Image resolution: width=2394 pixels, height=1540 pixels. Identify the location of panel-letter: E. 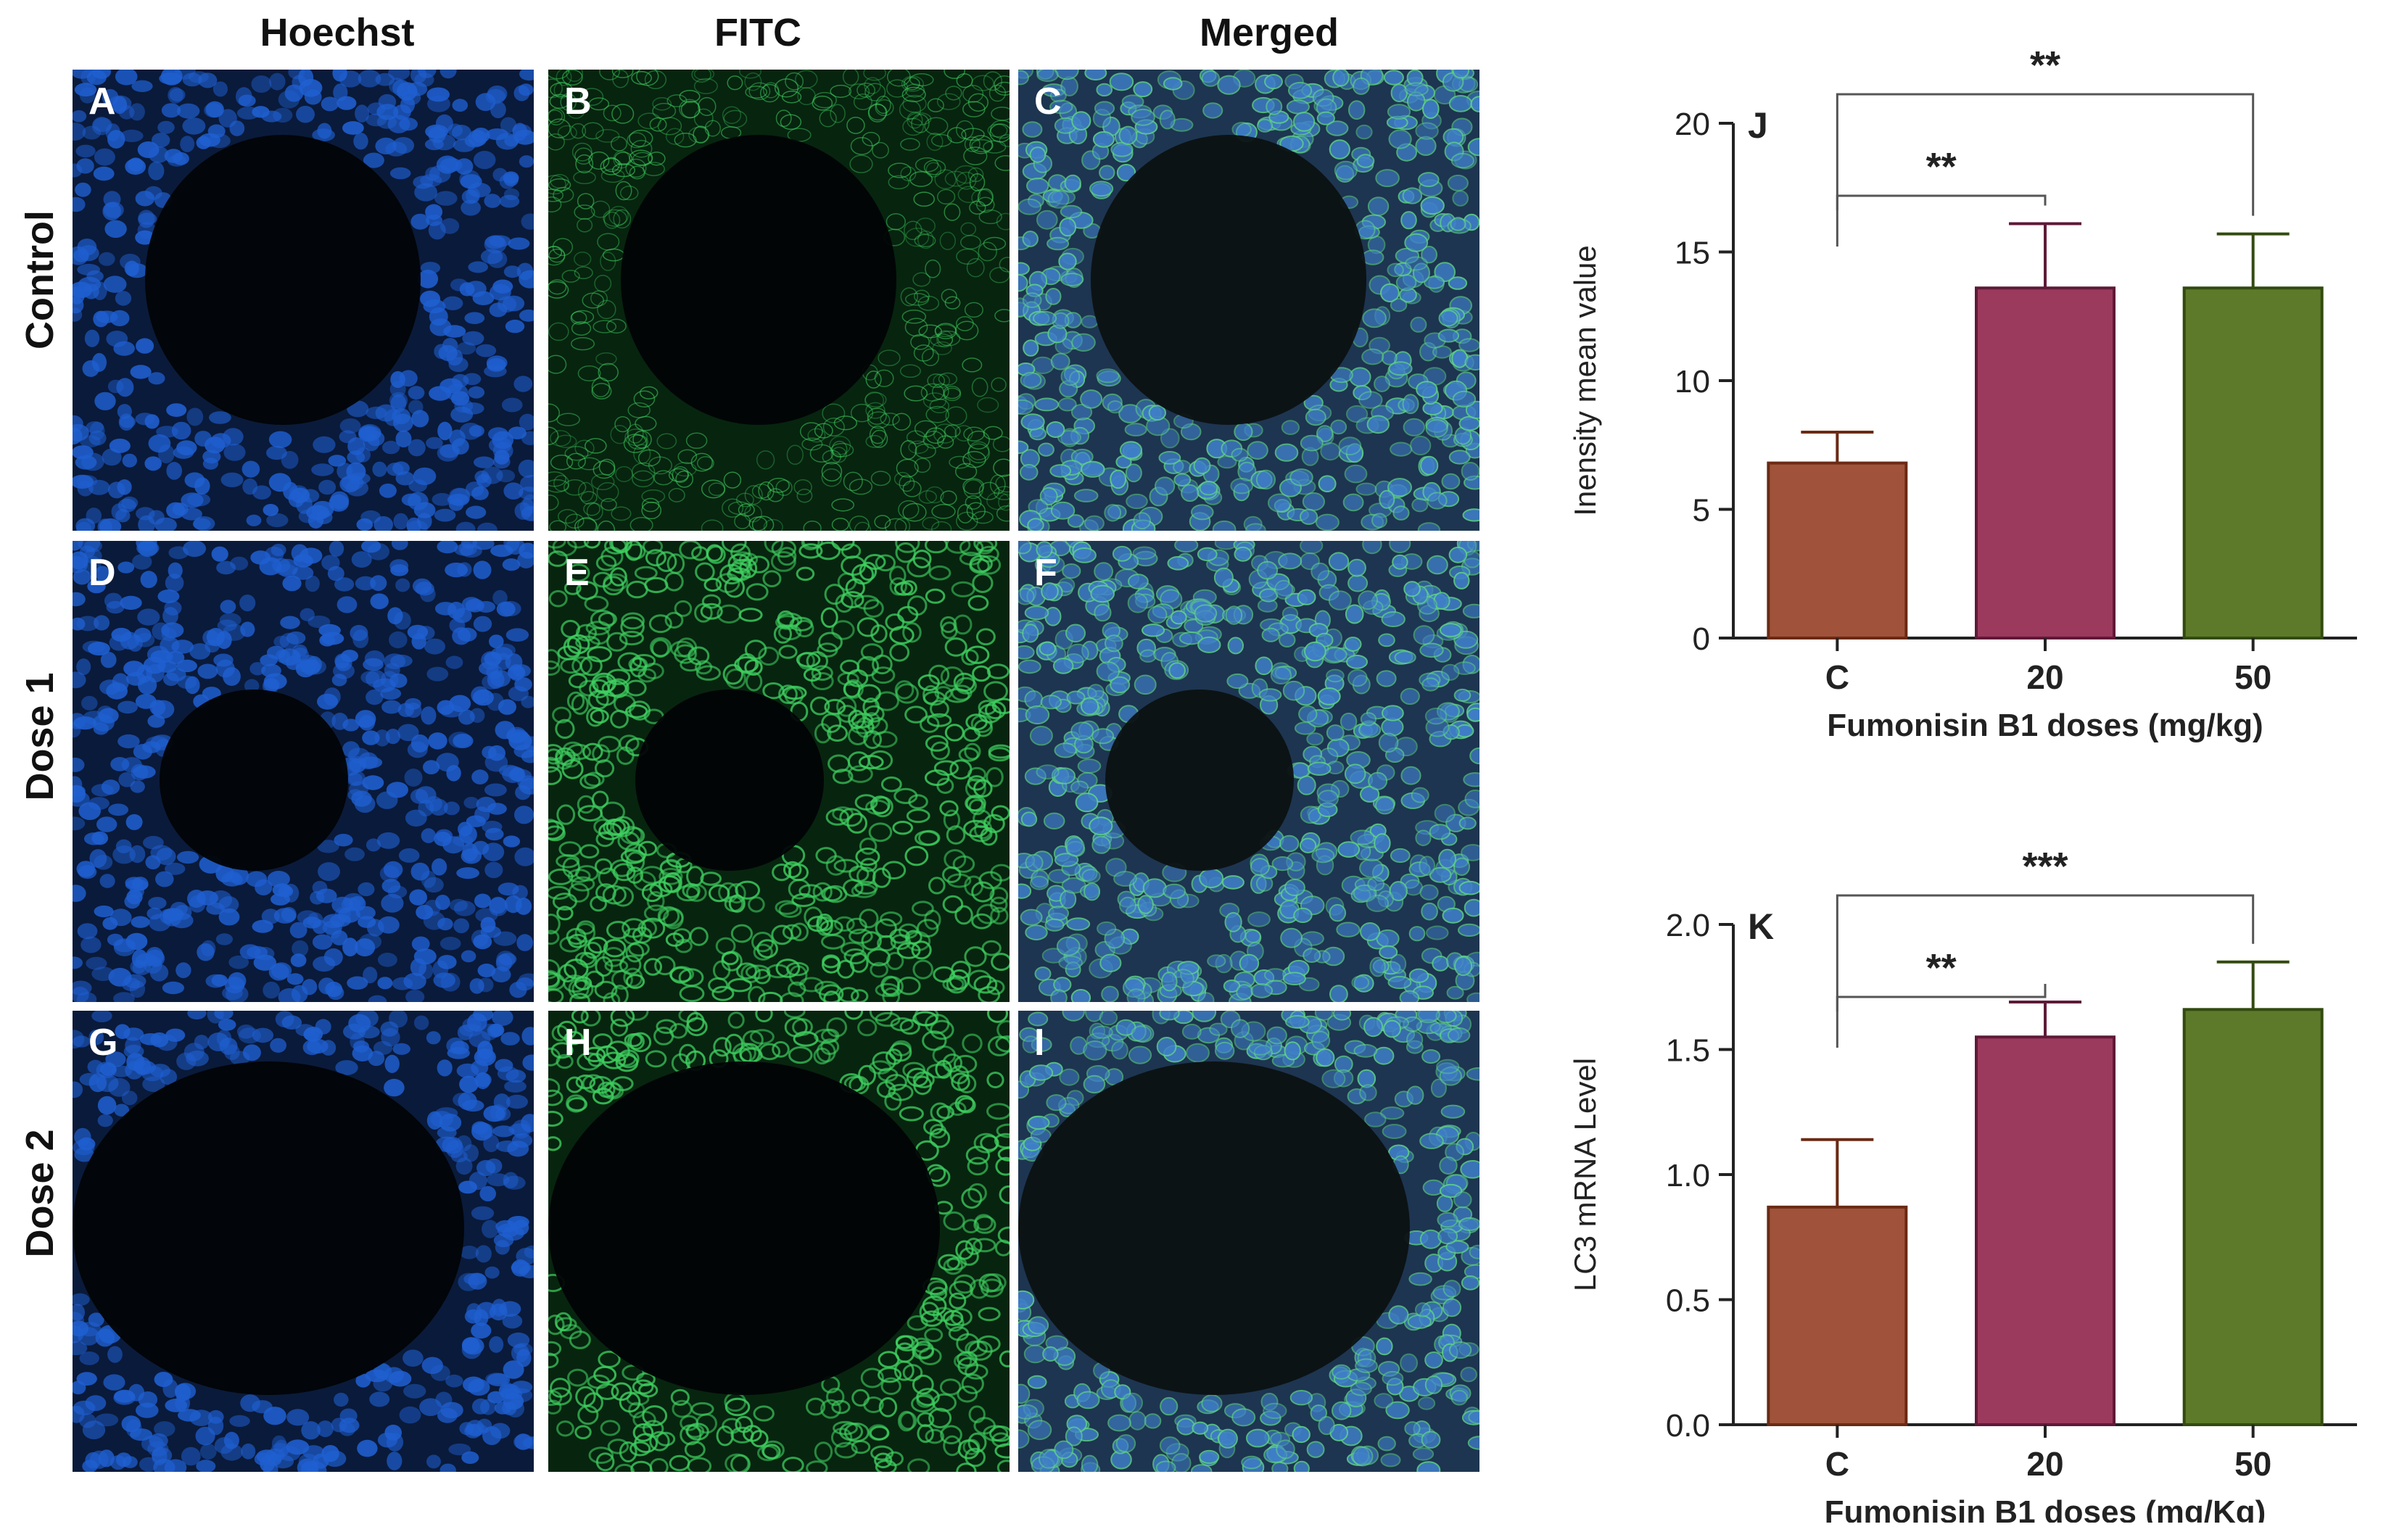
(577, 573).